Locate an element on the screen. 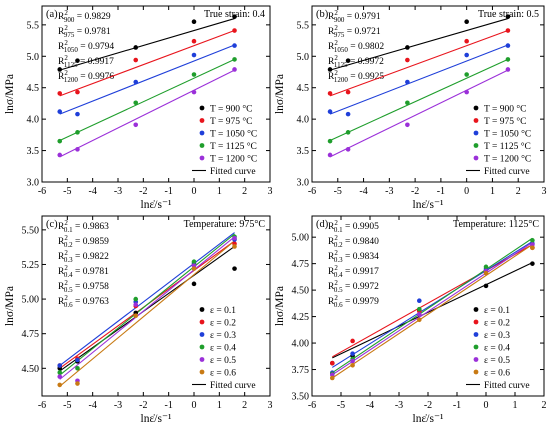  y-tick-label: 4.0 is located at coordinates (303, 120).